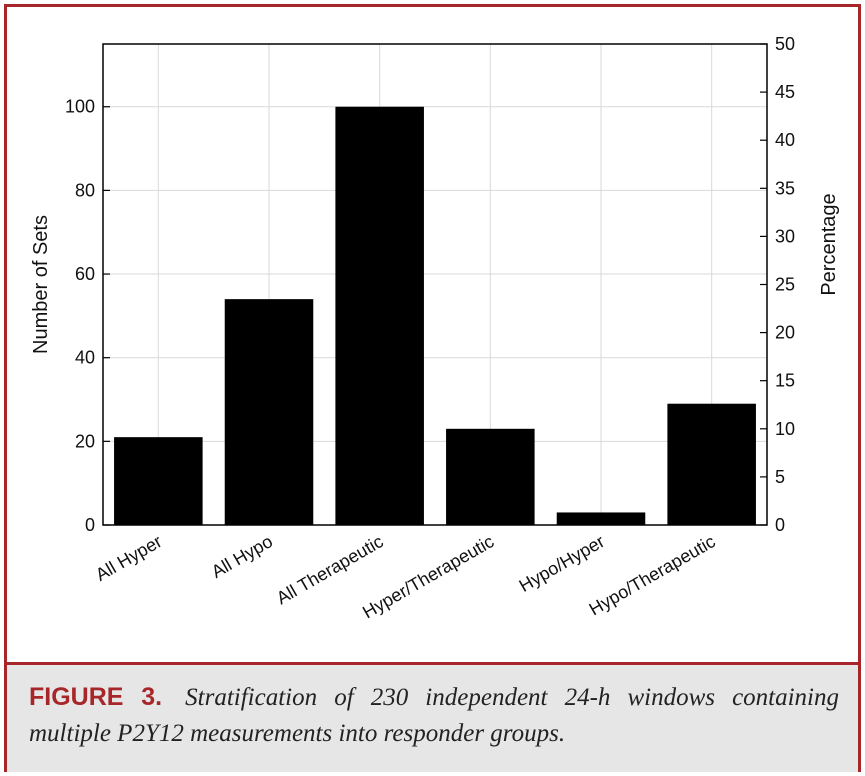 This screenshot has width=865, height=776. Describe the element at coordinates (96, 697) in the screenshot. I see `figure-number: FIGURE 3.` at that location.